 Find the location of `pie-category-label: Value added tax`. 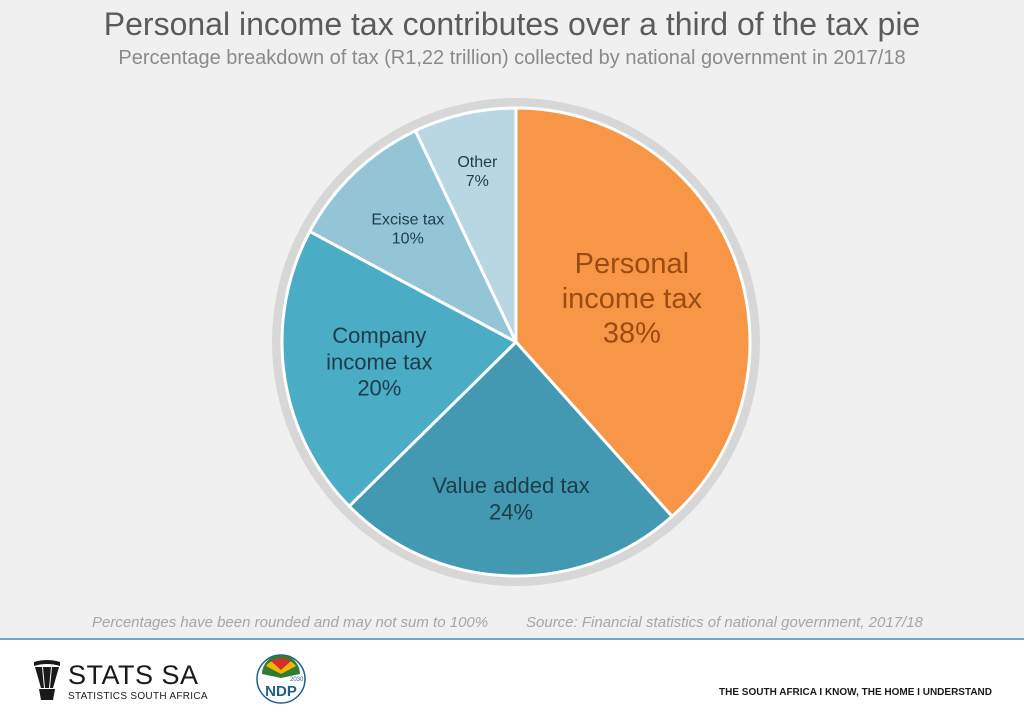

pie-category-label: Value added tax is located at coordinates (510, 485).